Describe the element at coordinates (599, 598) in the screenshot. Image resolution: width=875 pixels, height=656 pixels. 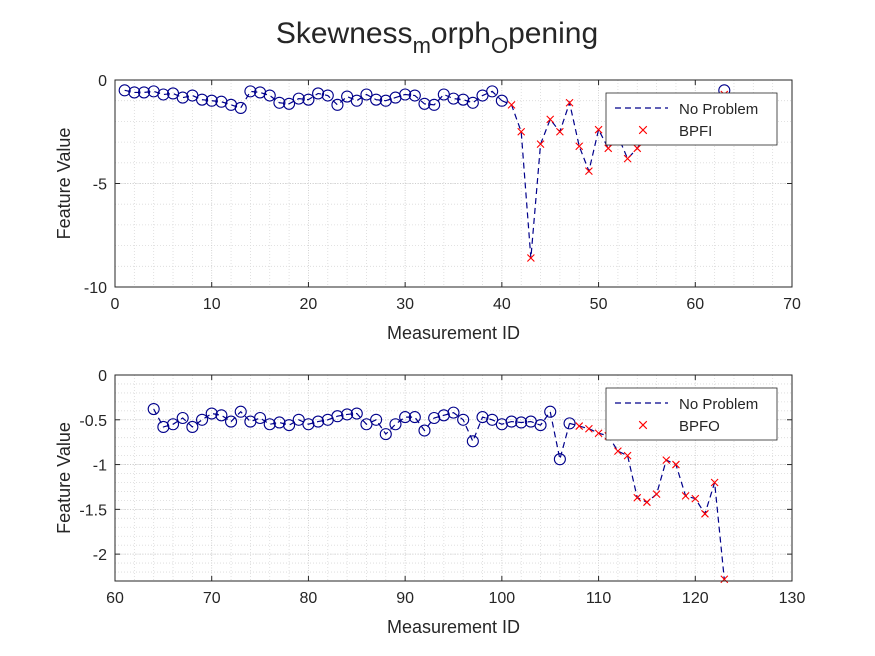
I see `x-tick-label: 110` at that location.